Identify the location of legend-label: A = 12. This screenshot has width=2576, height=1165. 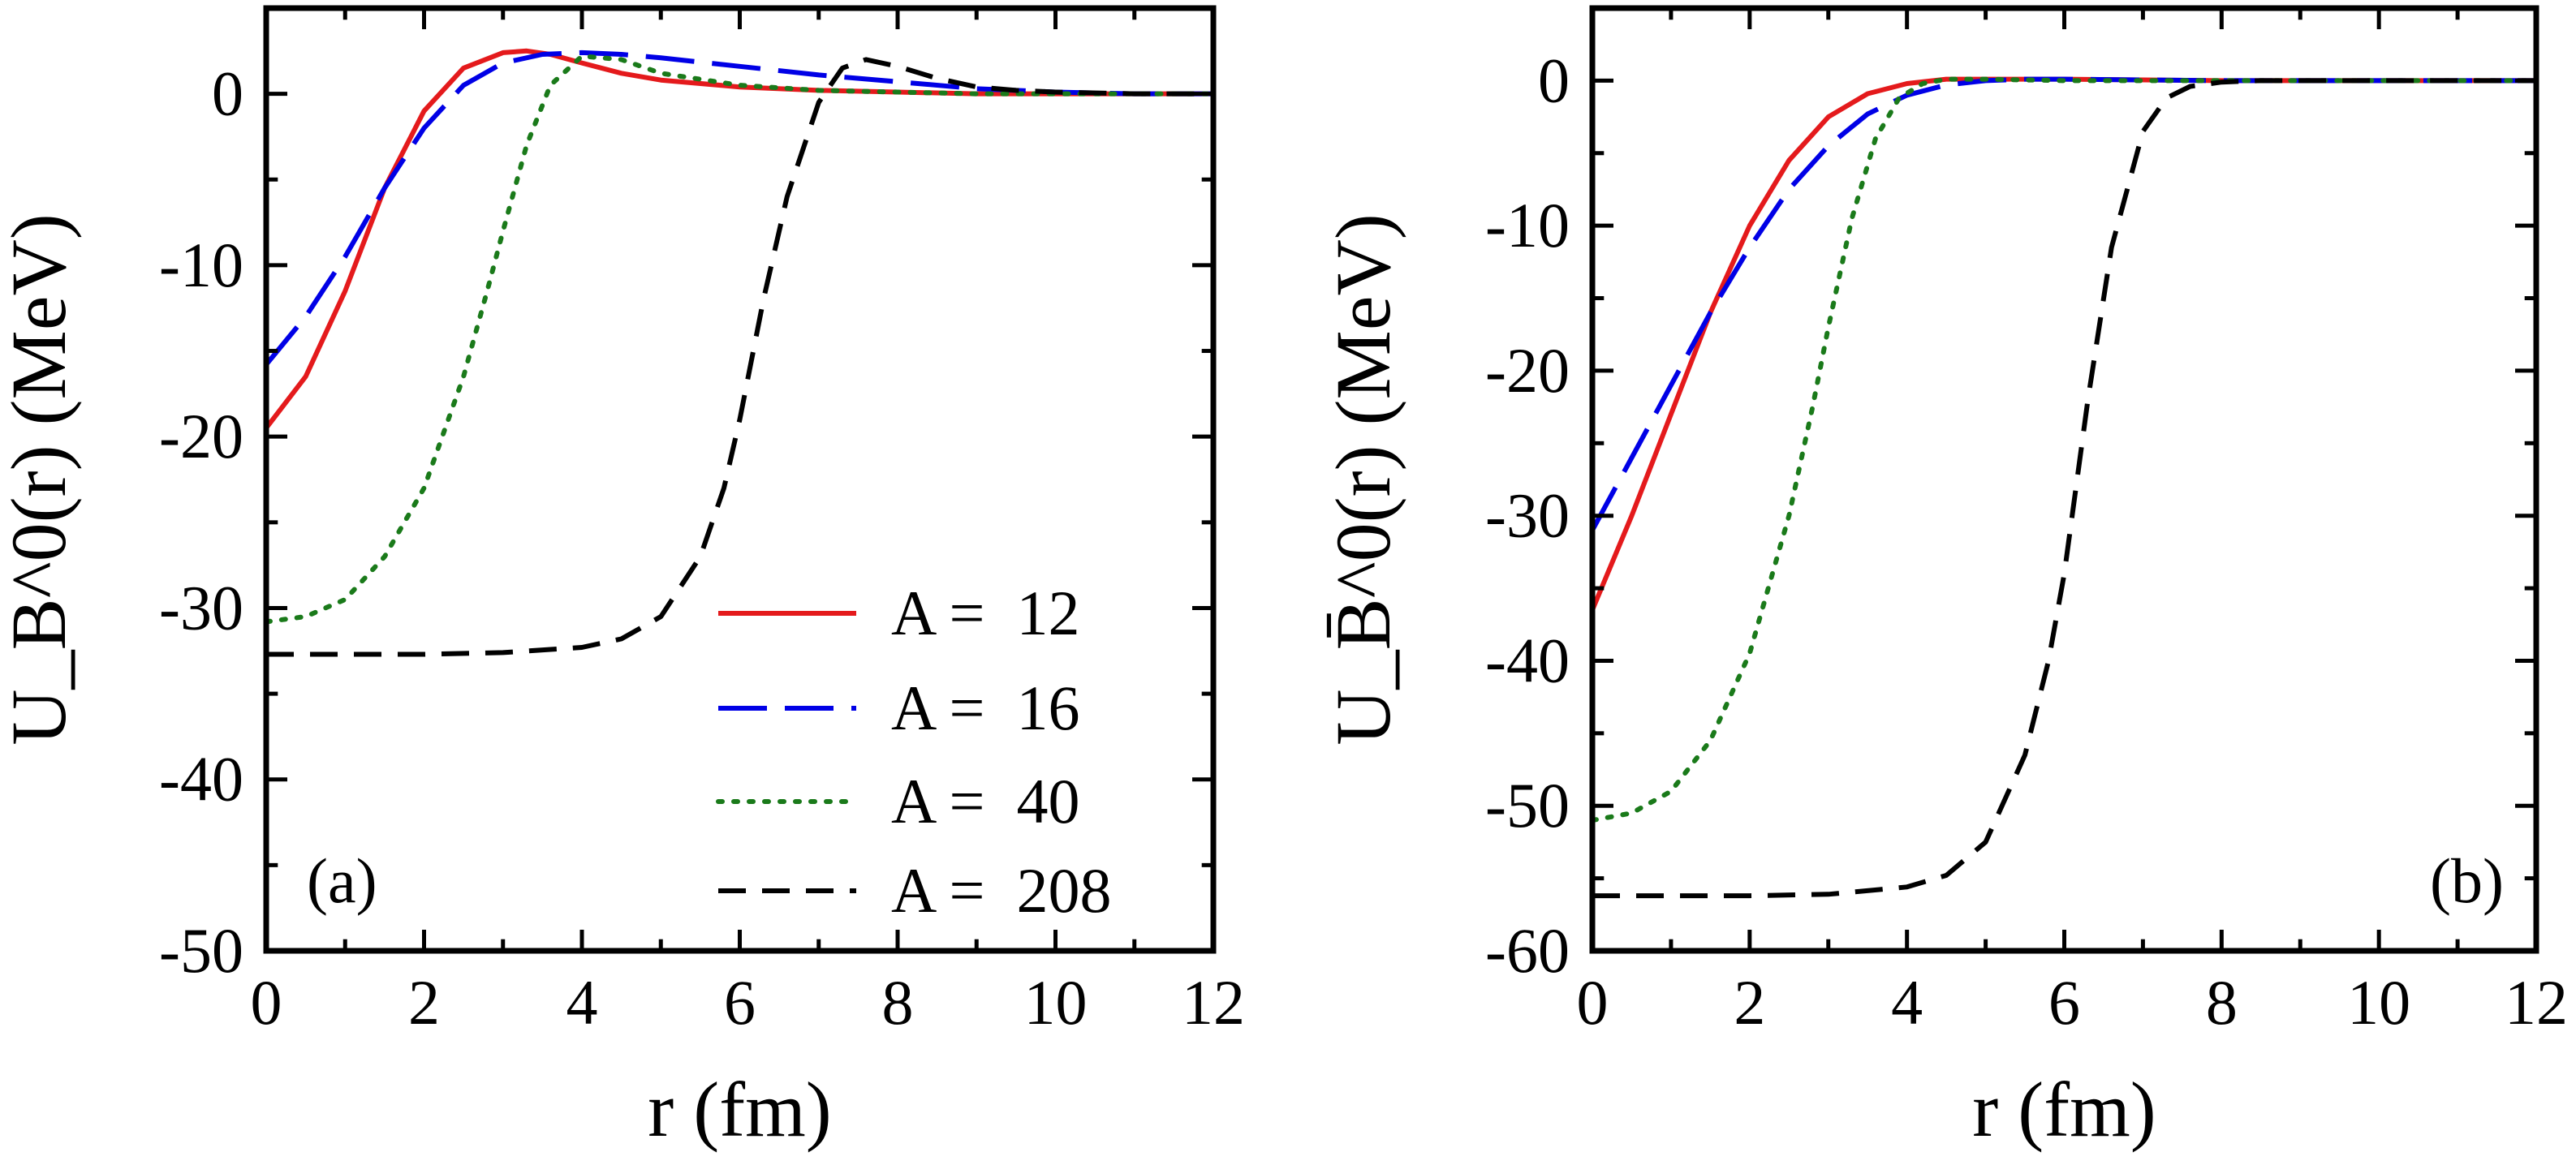
(986, 613).